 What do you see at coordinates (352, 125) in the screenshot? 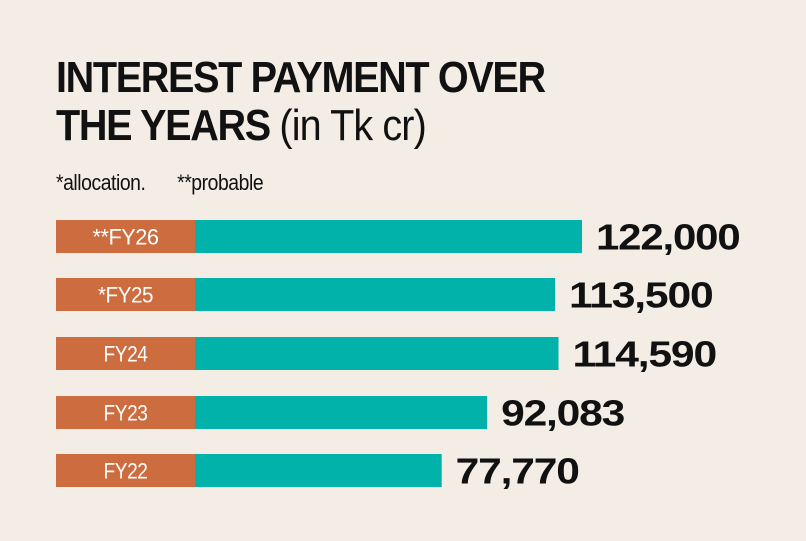
I see `title-unit: (in Tk cr)` at bounding box center [352, 125].